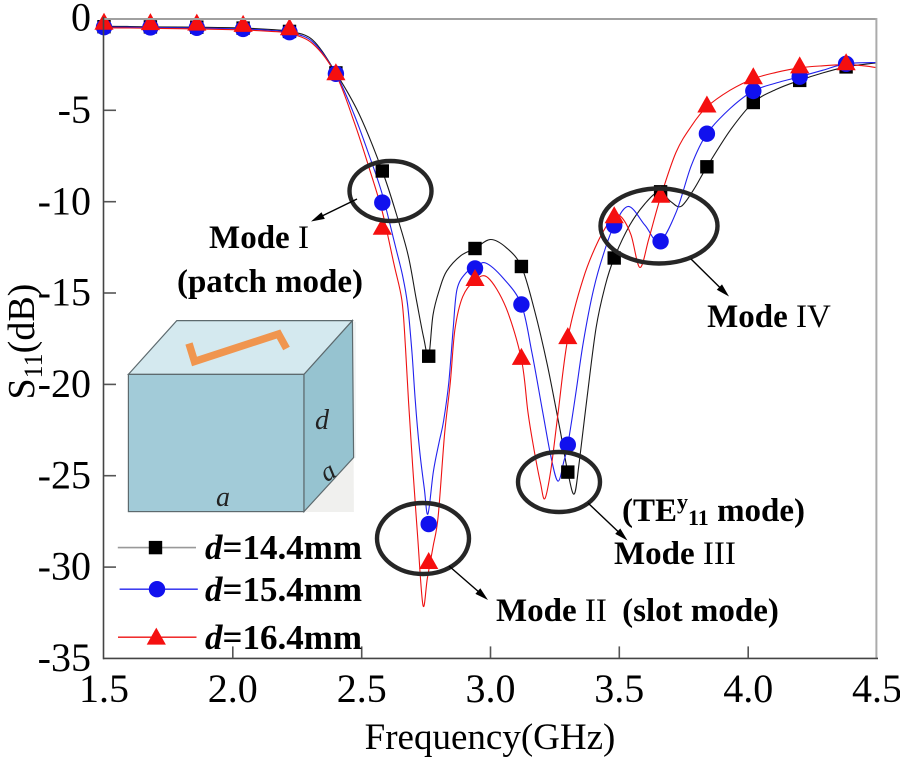 The height and width of the screenshot is (764, 900). What do you see at coordinates (748, 688) in the screenshot?
I see `svg-text: 4.0` at bounding box center [748, 688].